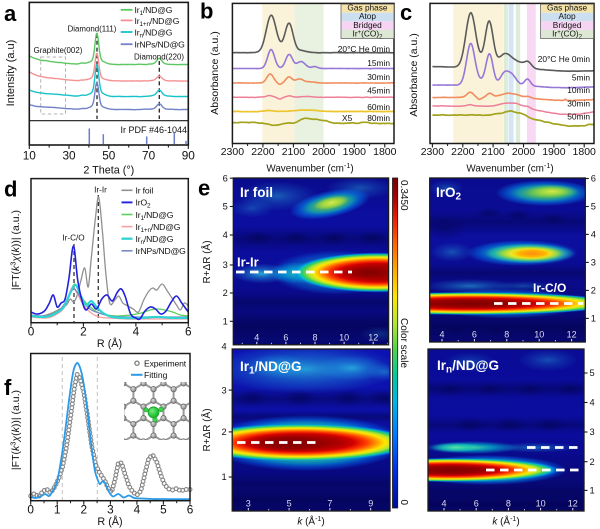 This screenshot has width=600, height=529. Describe the element at coordinates (8, 387) in the screenshot. I see `svg-text: f` at that location.